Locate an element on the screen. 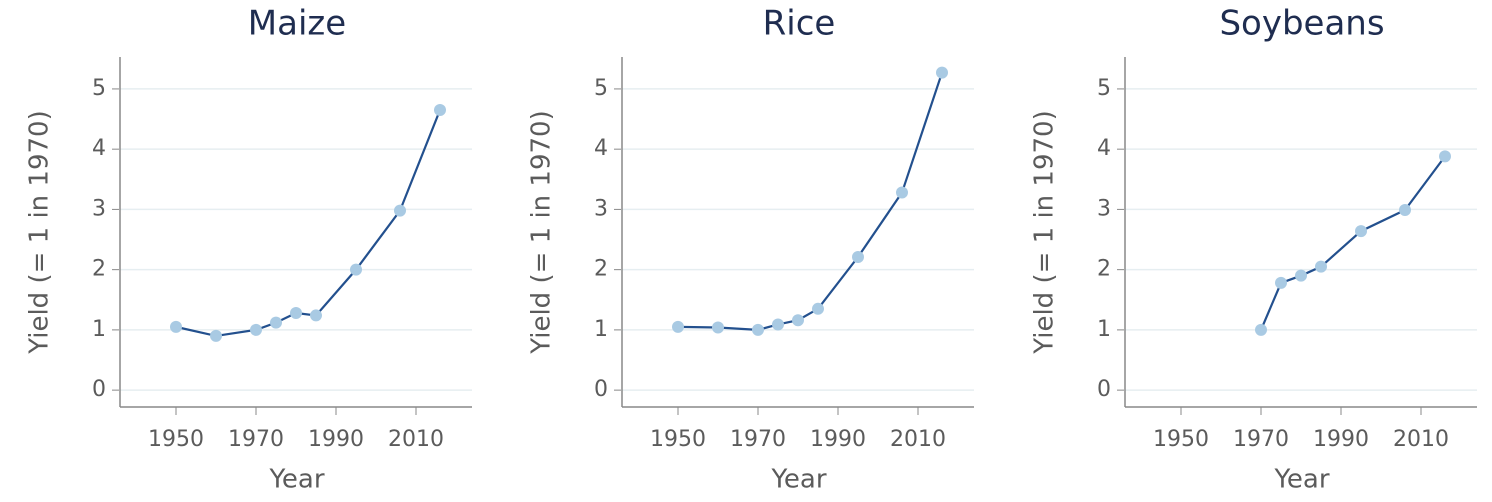 This screenshot has height=502, width=1492. chart-title: Rice is located at coordinates (799, 24).